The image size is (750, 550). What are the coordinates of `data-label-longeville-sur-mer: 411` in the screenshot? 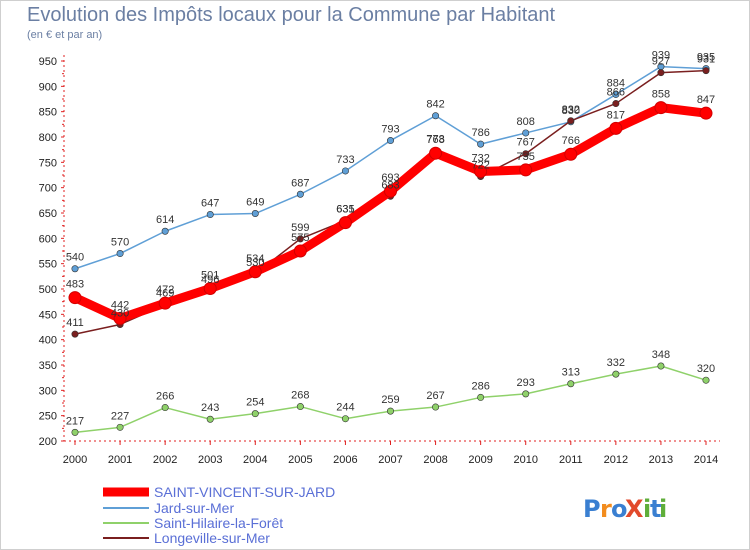 It's located at (75, 323).